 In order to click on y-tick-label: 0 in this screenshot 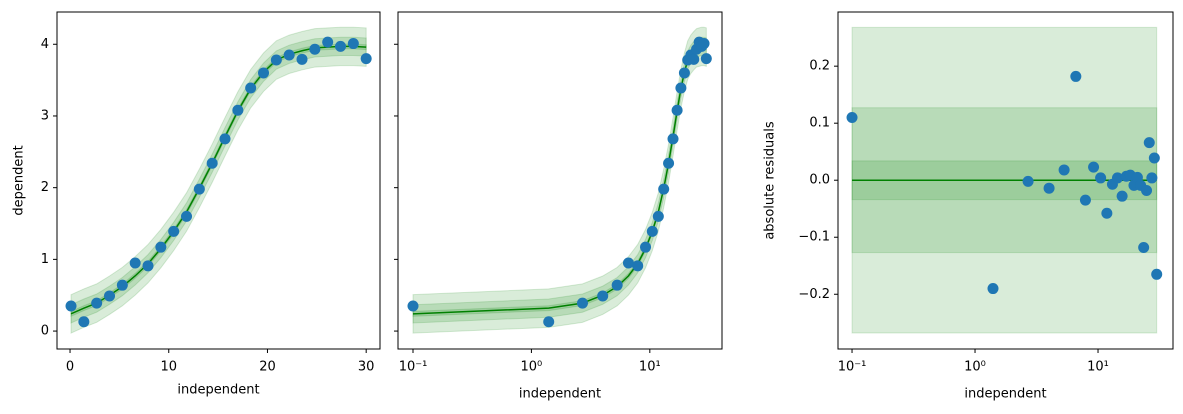, I will do `click(45, 331)`.